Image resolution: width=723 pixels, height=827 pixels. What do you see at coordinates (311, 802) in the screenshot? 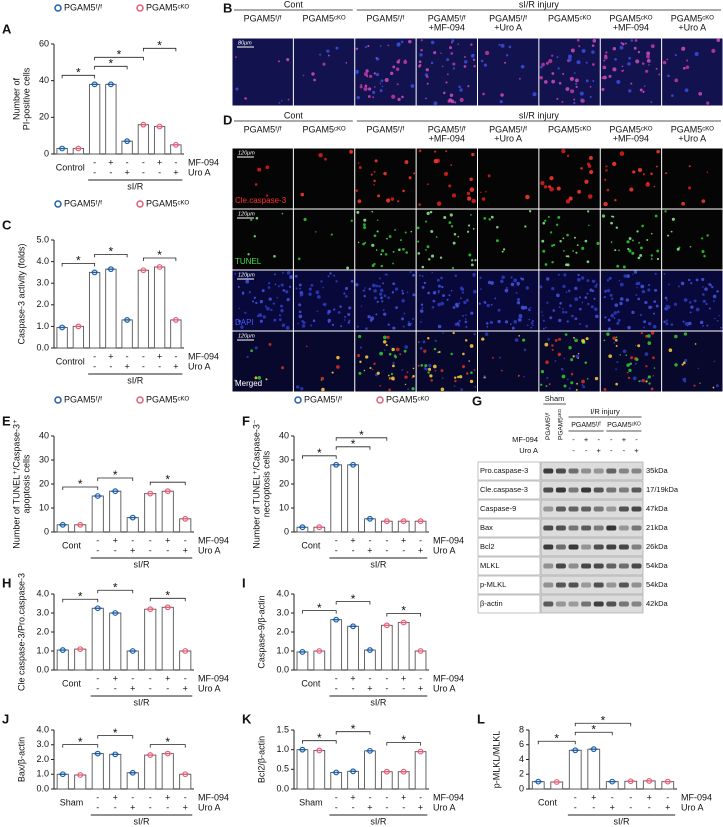
I see `control-label: Sham` at bounding box center [311, 802].